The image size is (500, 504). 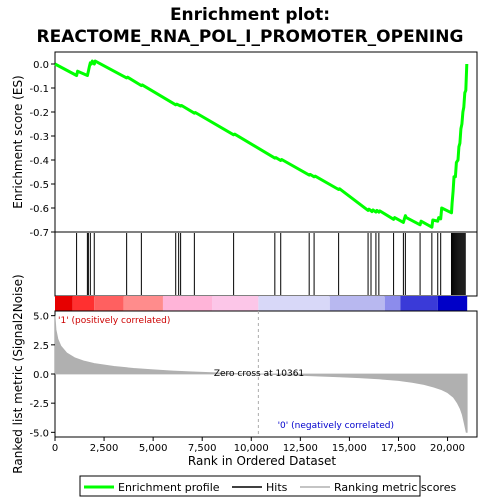 I want to click on es-ytick-label: -0.3, so click(x=39, y=137).